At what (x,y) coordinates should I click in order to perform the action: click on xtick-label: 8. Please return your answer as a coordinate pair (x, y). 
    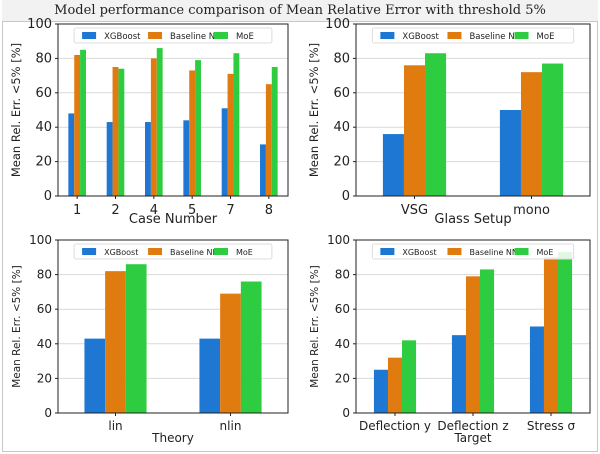
    Looking at the image, I should click on (269, 210).